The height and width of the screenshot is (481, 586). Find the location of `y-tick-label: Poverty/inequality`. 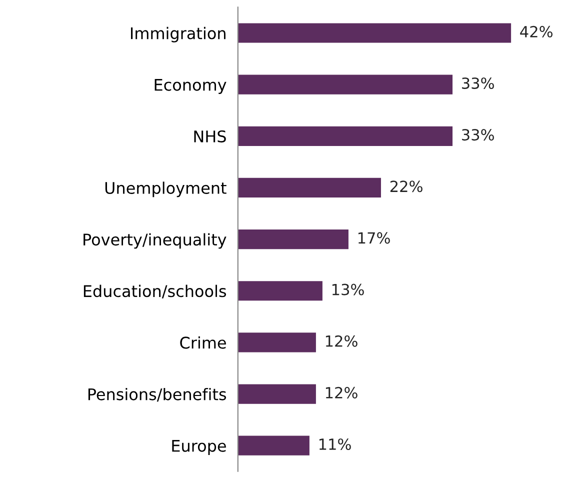

y-tick-label: Poverty/inequality is located at coordinates (155, 241).